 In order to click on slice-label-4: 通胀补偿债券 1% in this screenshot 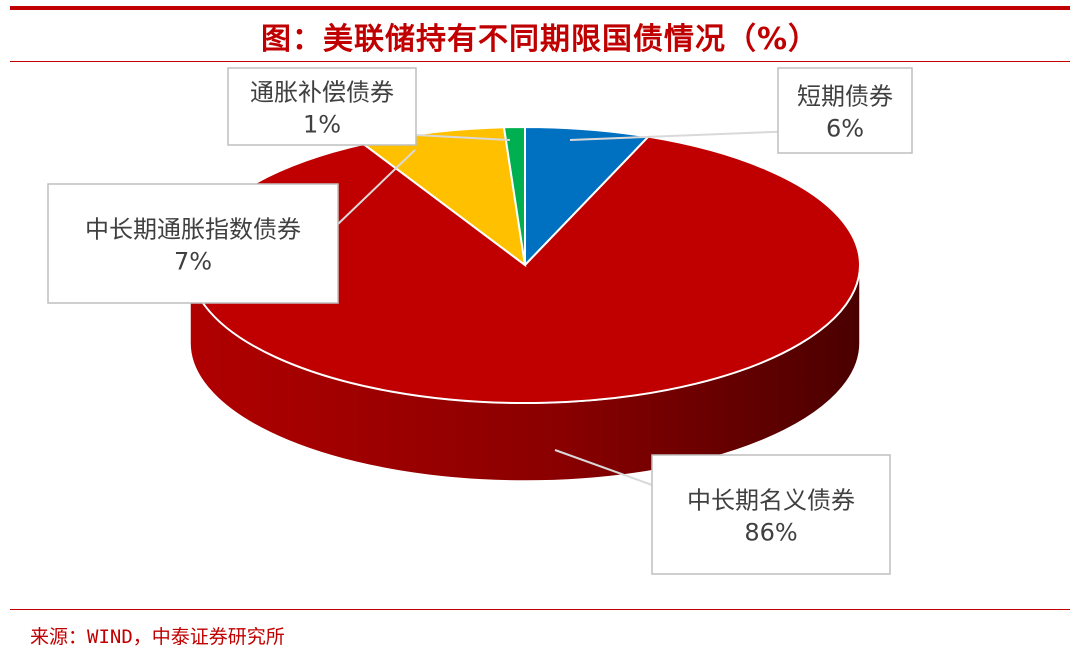, I will do `click(322, 106)`.